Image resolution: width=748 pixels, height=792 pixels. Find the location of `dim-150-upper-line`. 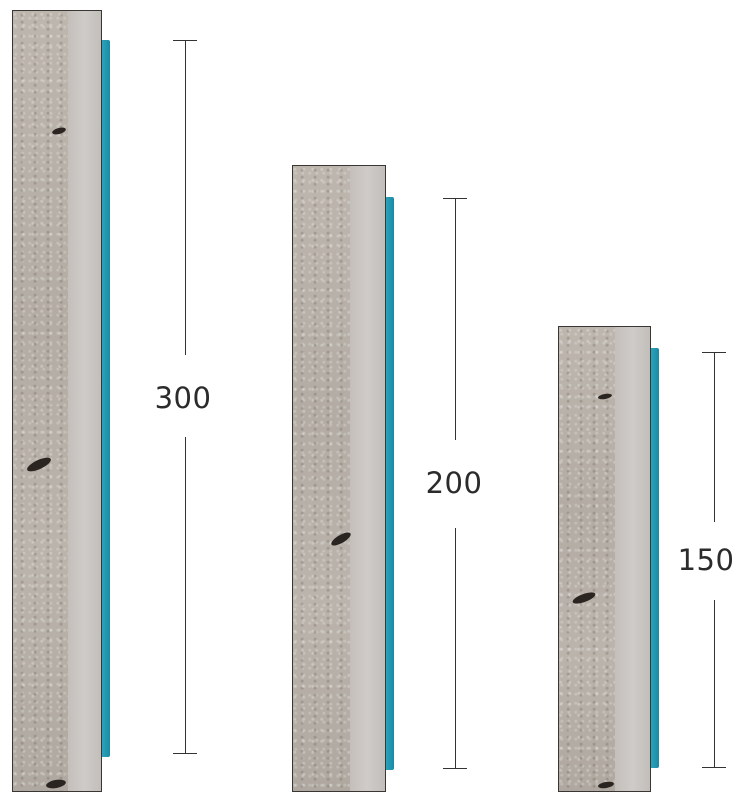

dim-150-upper-line is located at coordinates (714, 437).